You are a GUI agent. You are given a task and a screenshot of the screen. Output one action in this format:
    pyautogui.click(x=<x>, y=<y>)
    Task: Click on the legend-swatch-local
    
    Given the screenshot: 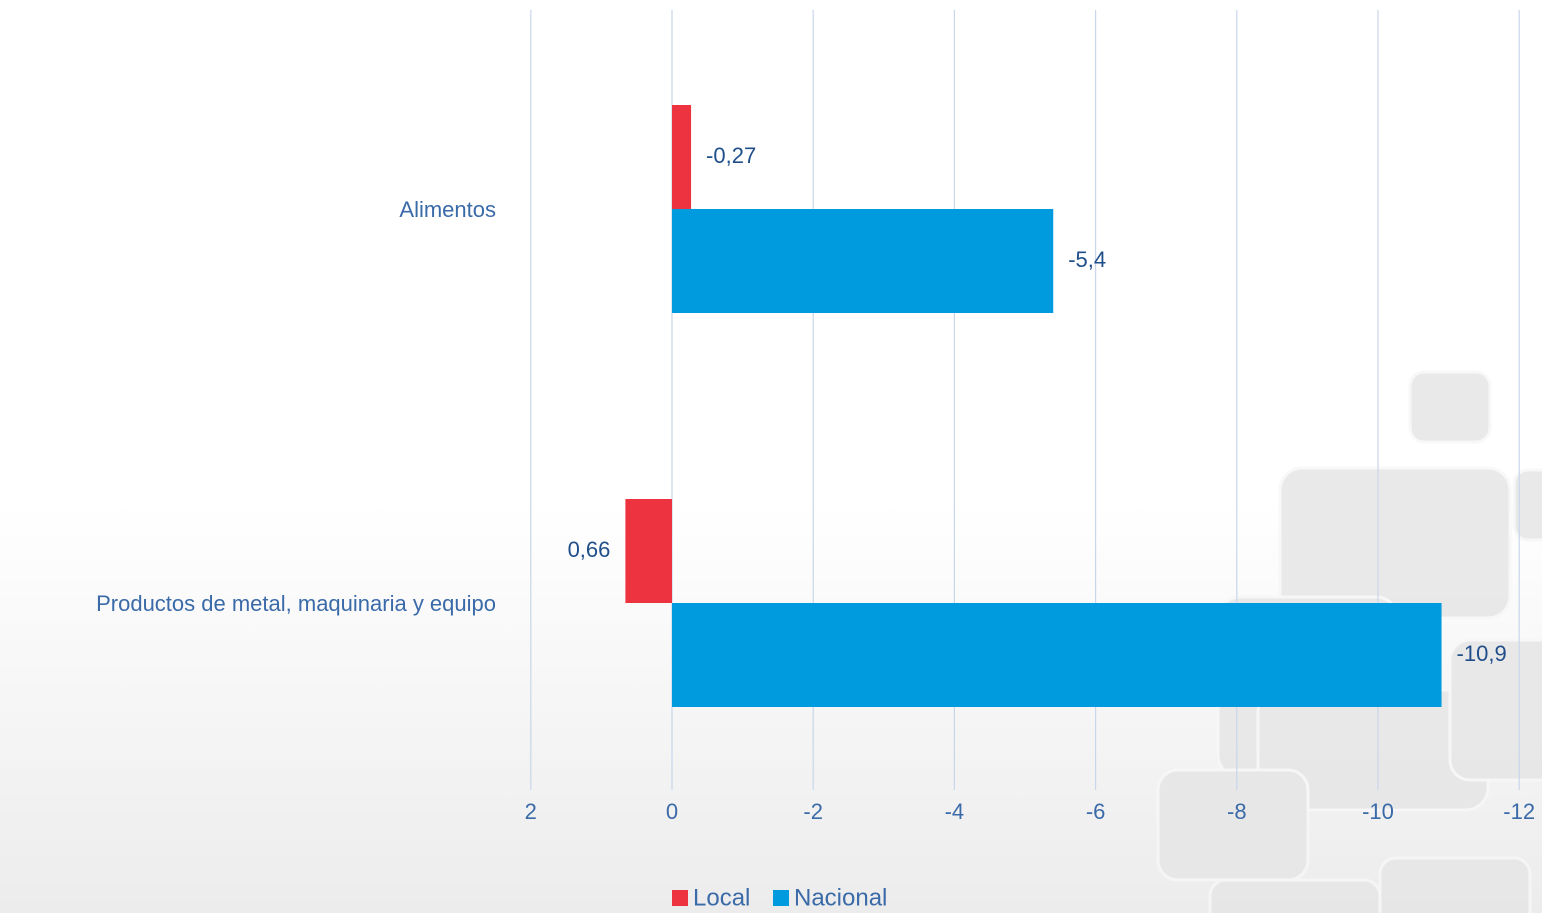 What is the action you would take?
    pyautogui.click(x=680, y=898)
    